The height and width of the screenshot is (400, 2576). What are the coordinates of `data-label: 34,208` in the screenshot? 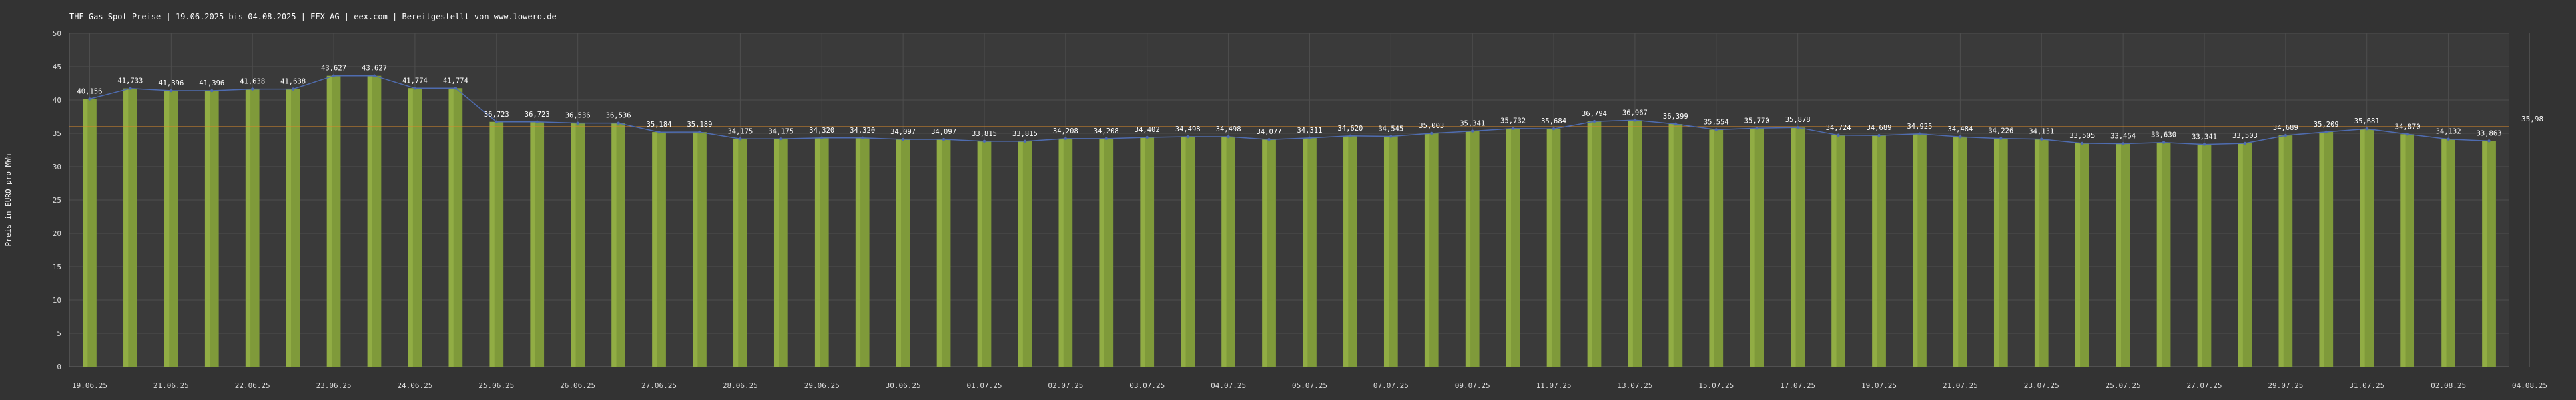 It's located at (1106, 131).